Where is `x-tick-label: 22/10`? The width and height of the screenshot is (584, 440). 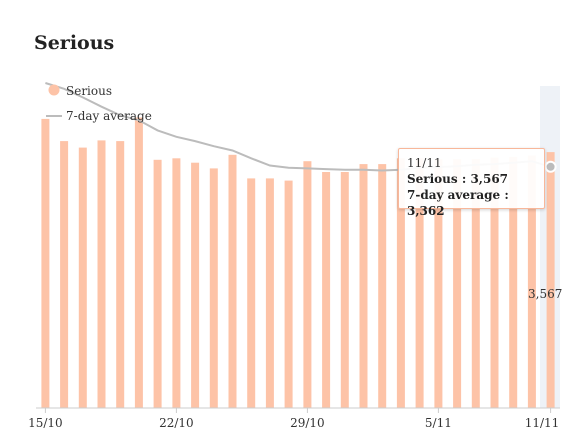 x-tick-label: 22/10 is located at coordinates (176, 423).